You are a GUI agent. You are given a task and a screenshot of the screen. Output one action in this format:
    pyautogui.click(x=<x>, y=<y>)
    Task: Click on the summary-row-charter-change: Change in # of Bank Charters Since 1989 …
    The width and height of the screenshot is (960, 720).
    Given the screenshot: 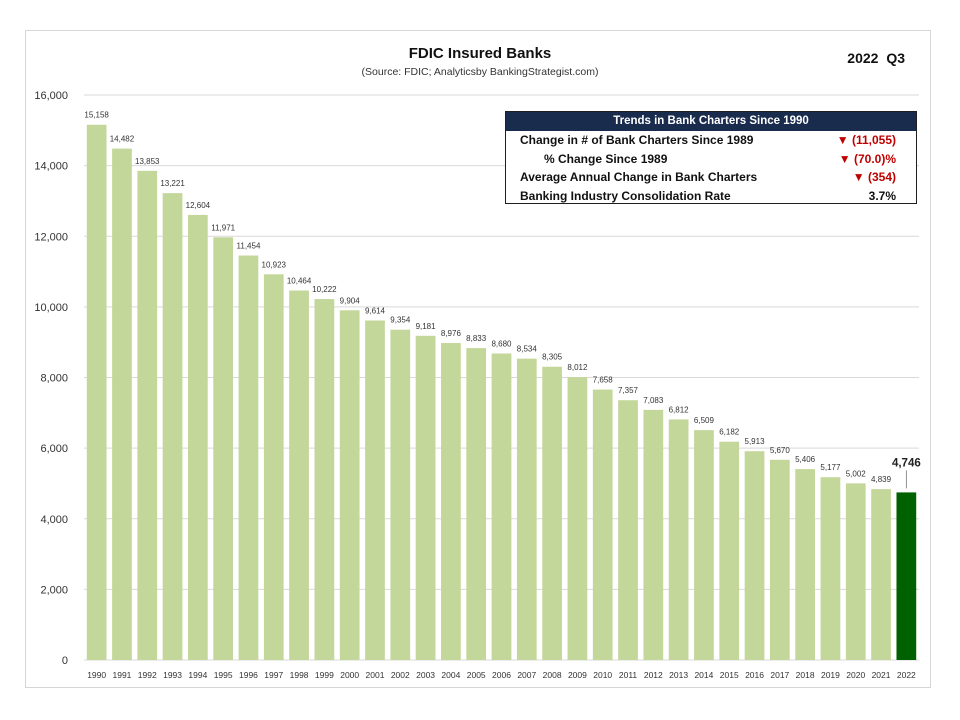 What is the action you would take?
    pyautogui.click(x=711, y=140)
    